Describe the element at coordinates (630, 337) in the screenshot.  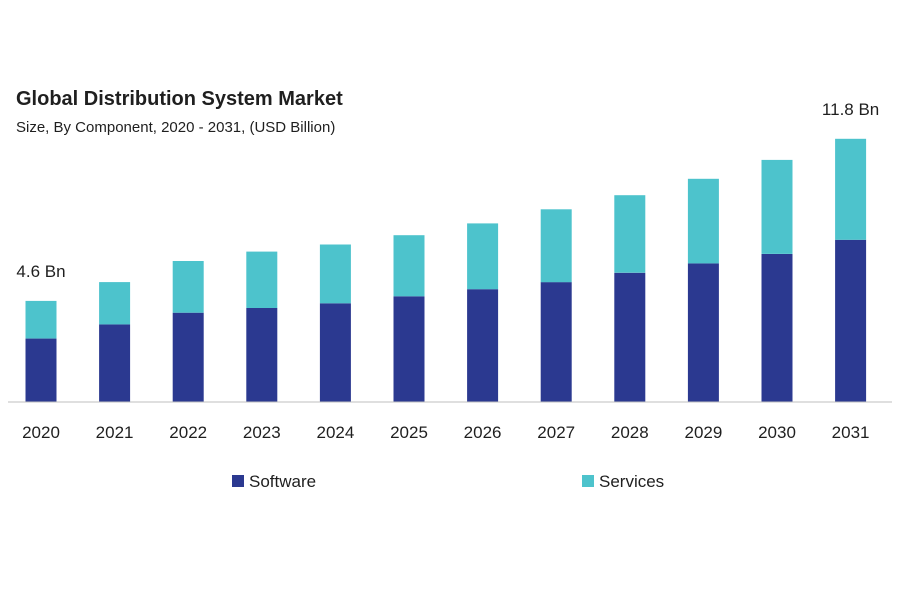
I see `bar-software-2028` at that location.